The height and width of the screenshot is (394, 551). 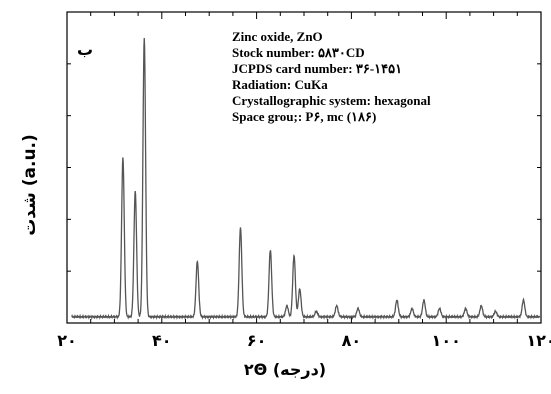 I want to click on annotation-compound: Zinc oxide, ZnO, so click(x=277, y=36).